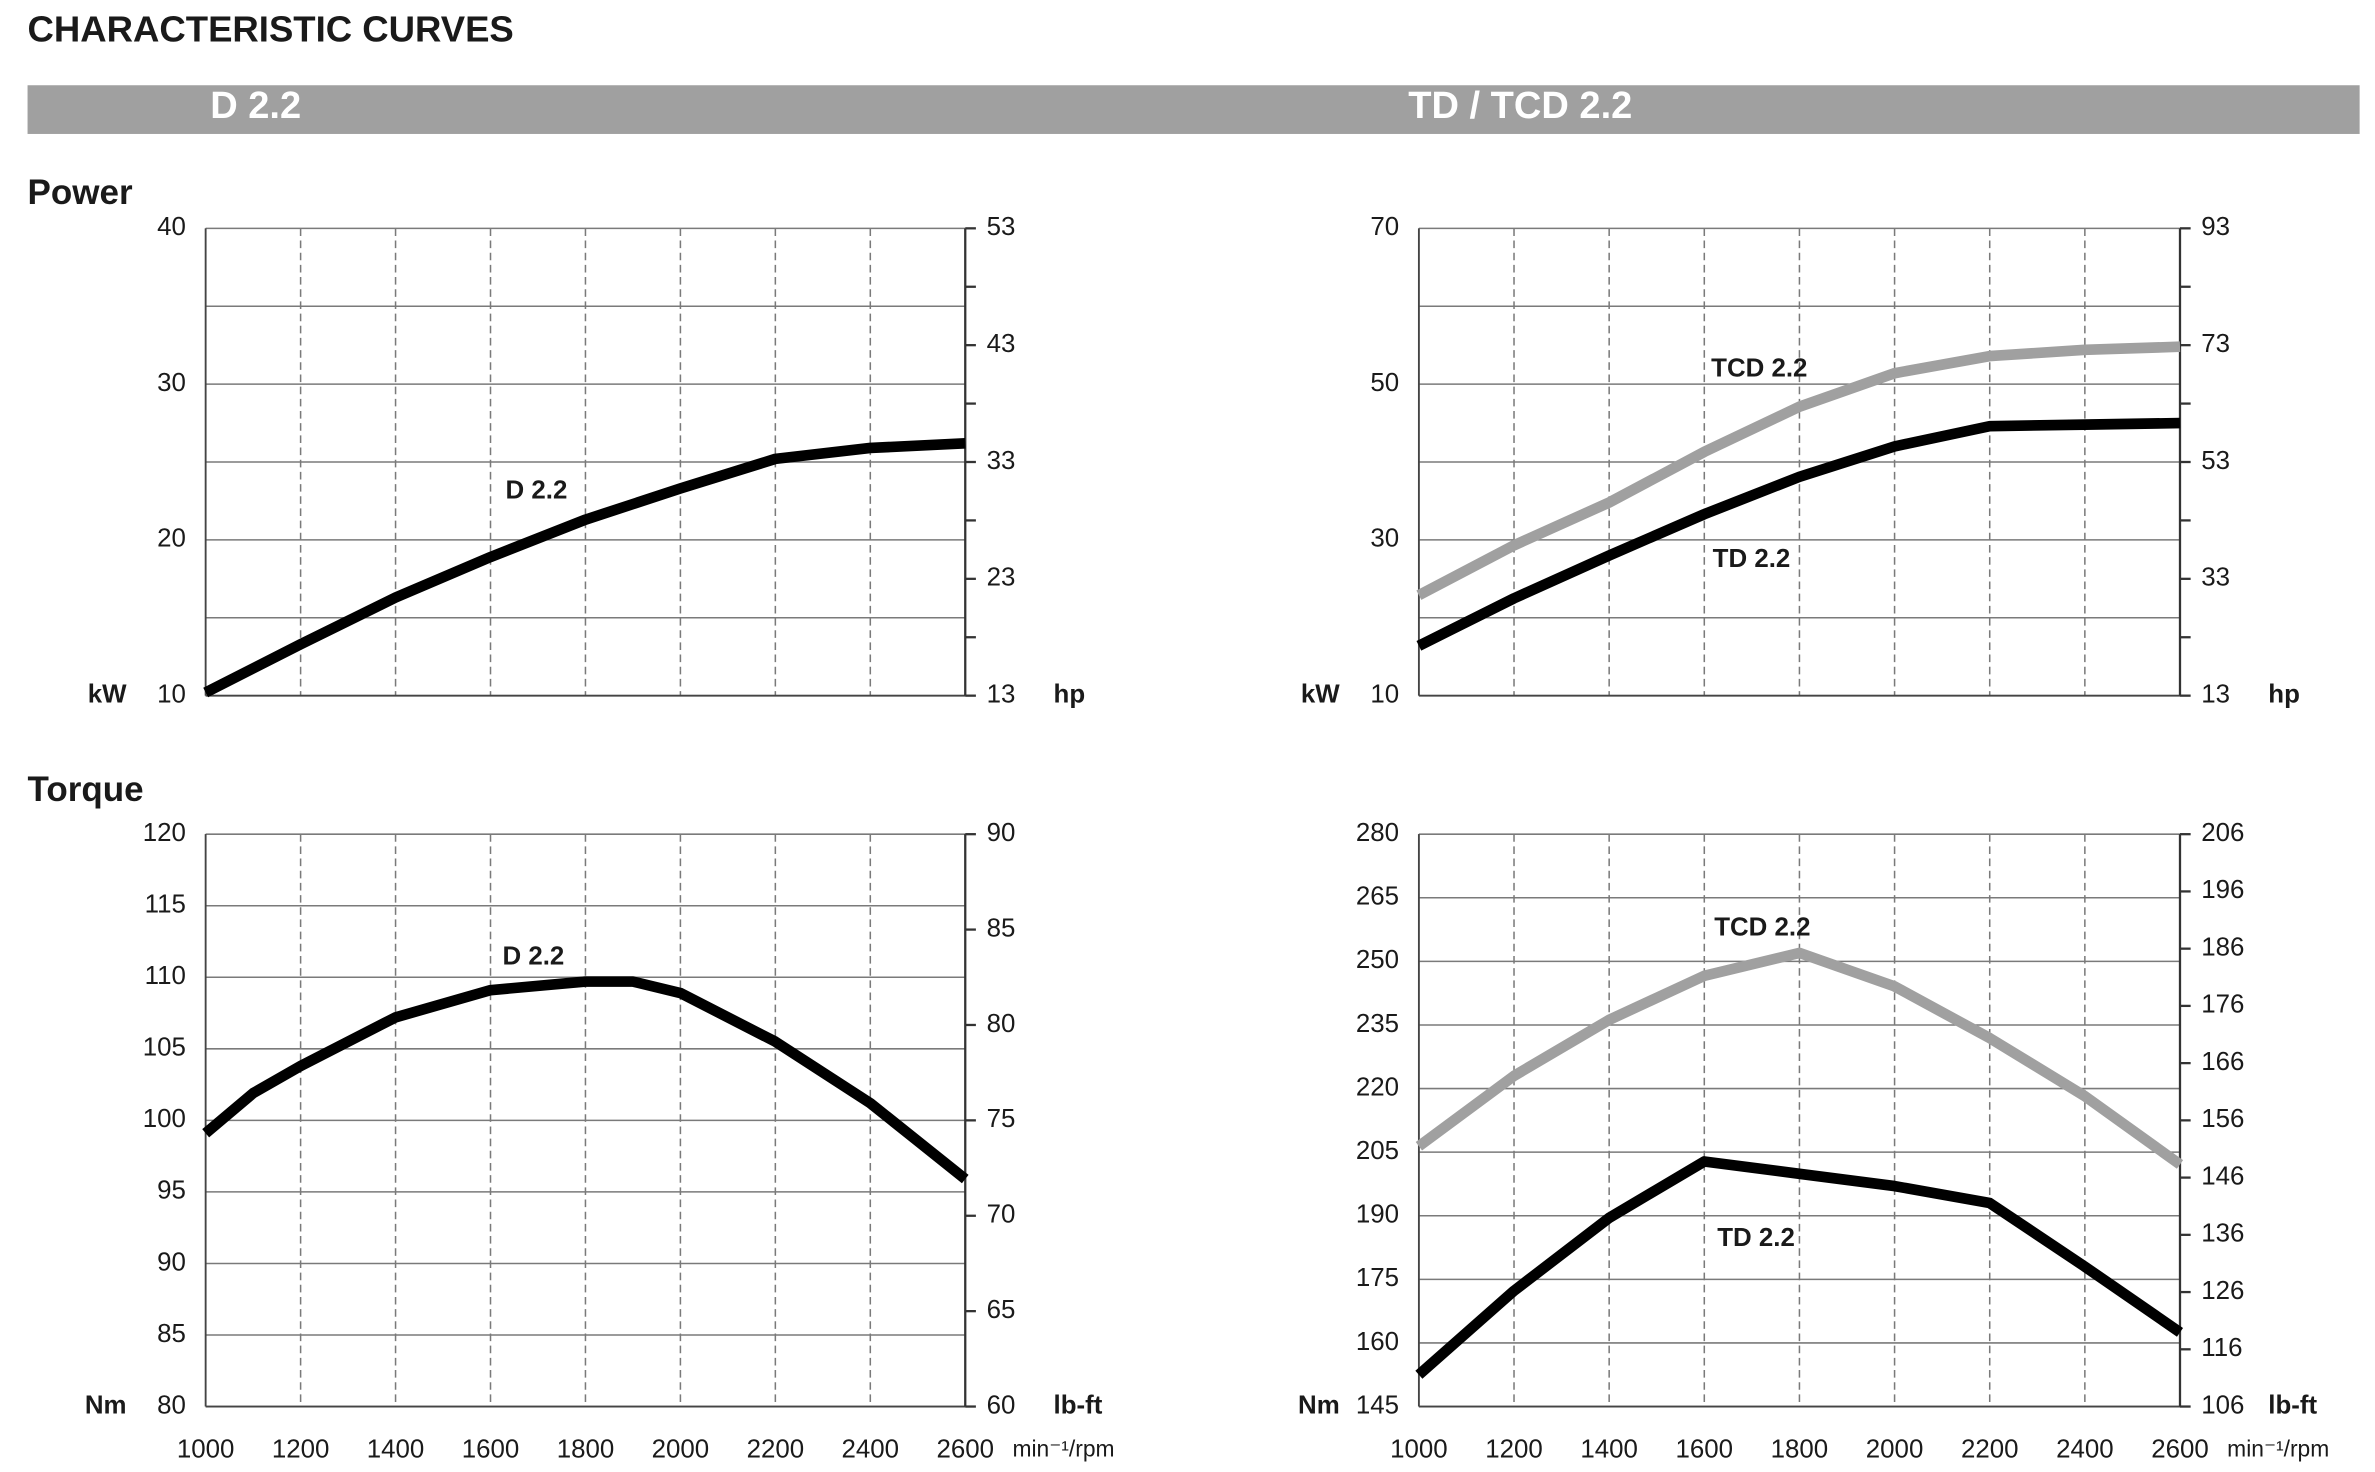 This screenshot has width=2375, height=1472. I want to click on y-tick-label: 110, so click(165, 976).